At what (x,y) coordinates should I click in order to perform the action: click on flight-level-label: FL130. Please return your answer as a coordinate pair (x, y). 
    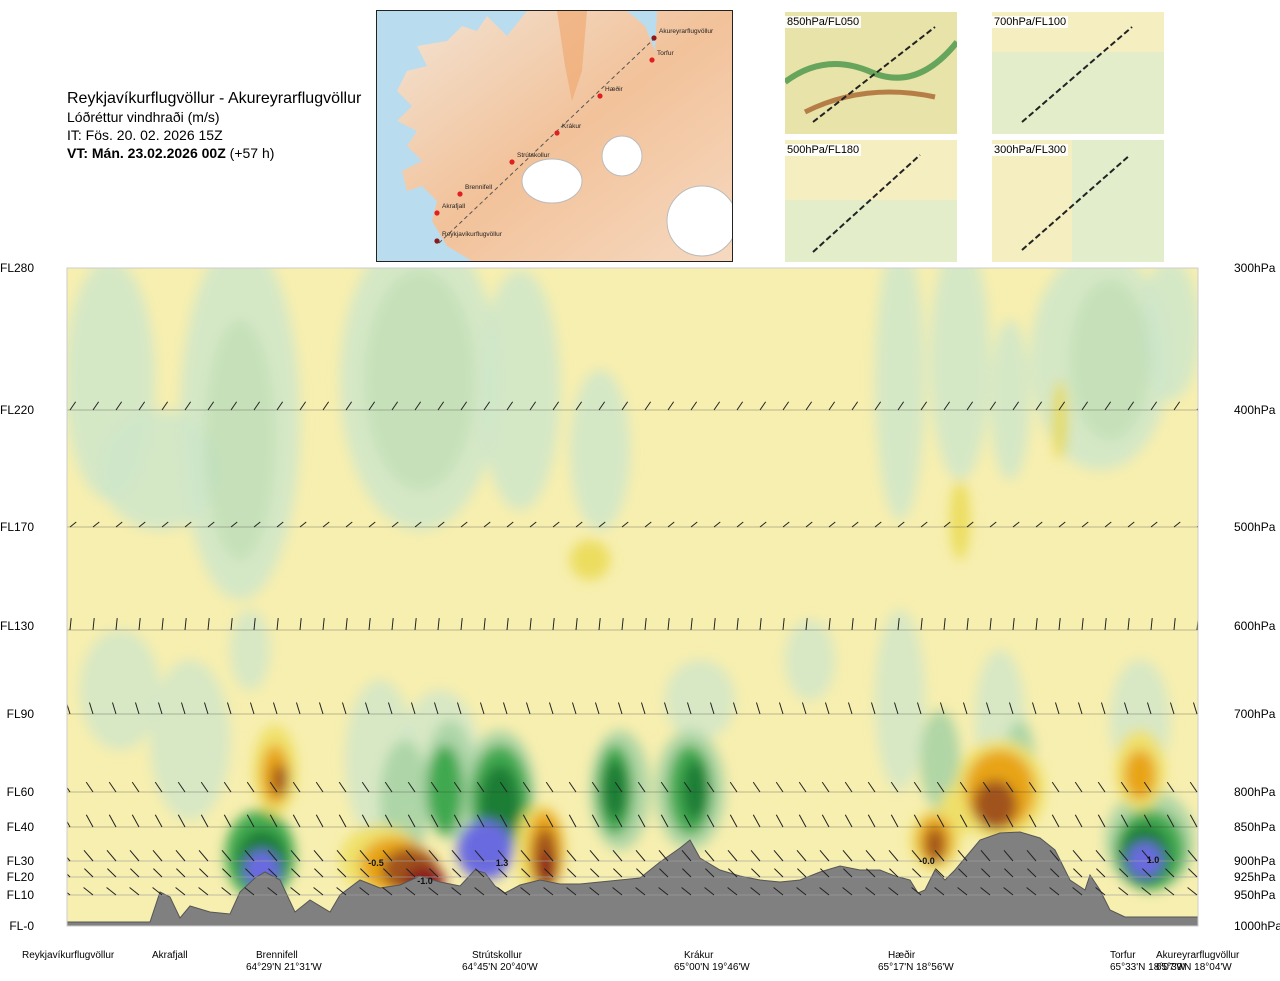
    Looking at the image, I should click on (17, 626).